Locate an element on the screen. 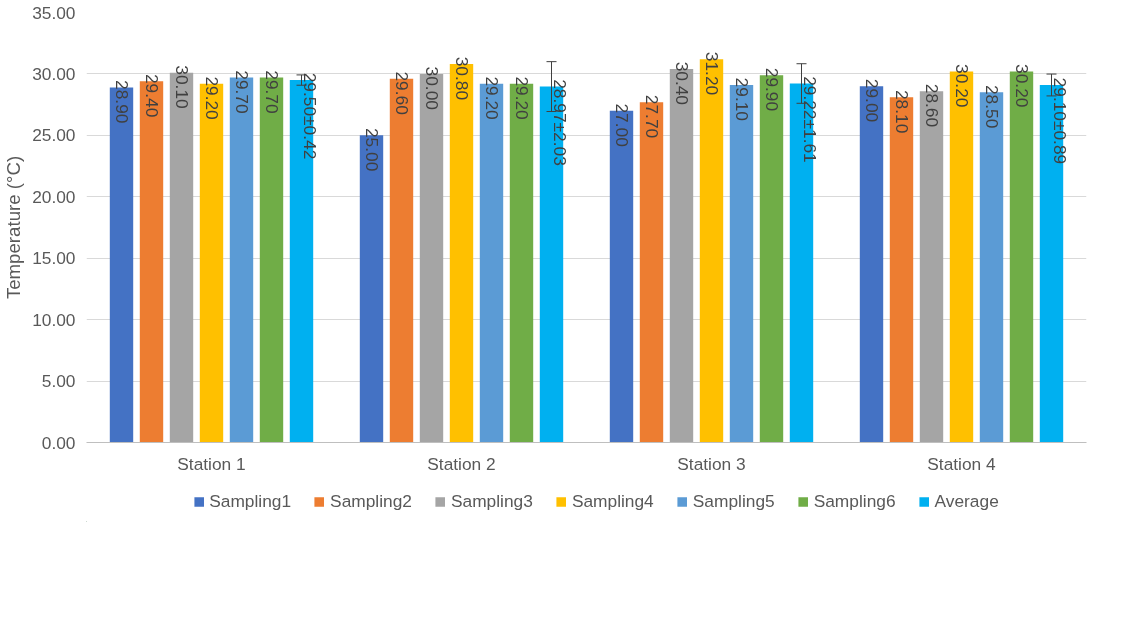 The width and height of the screenshot is (1133, 621). y-tick-label: 0.00 is located at coordinates (58, 442).